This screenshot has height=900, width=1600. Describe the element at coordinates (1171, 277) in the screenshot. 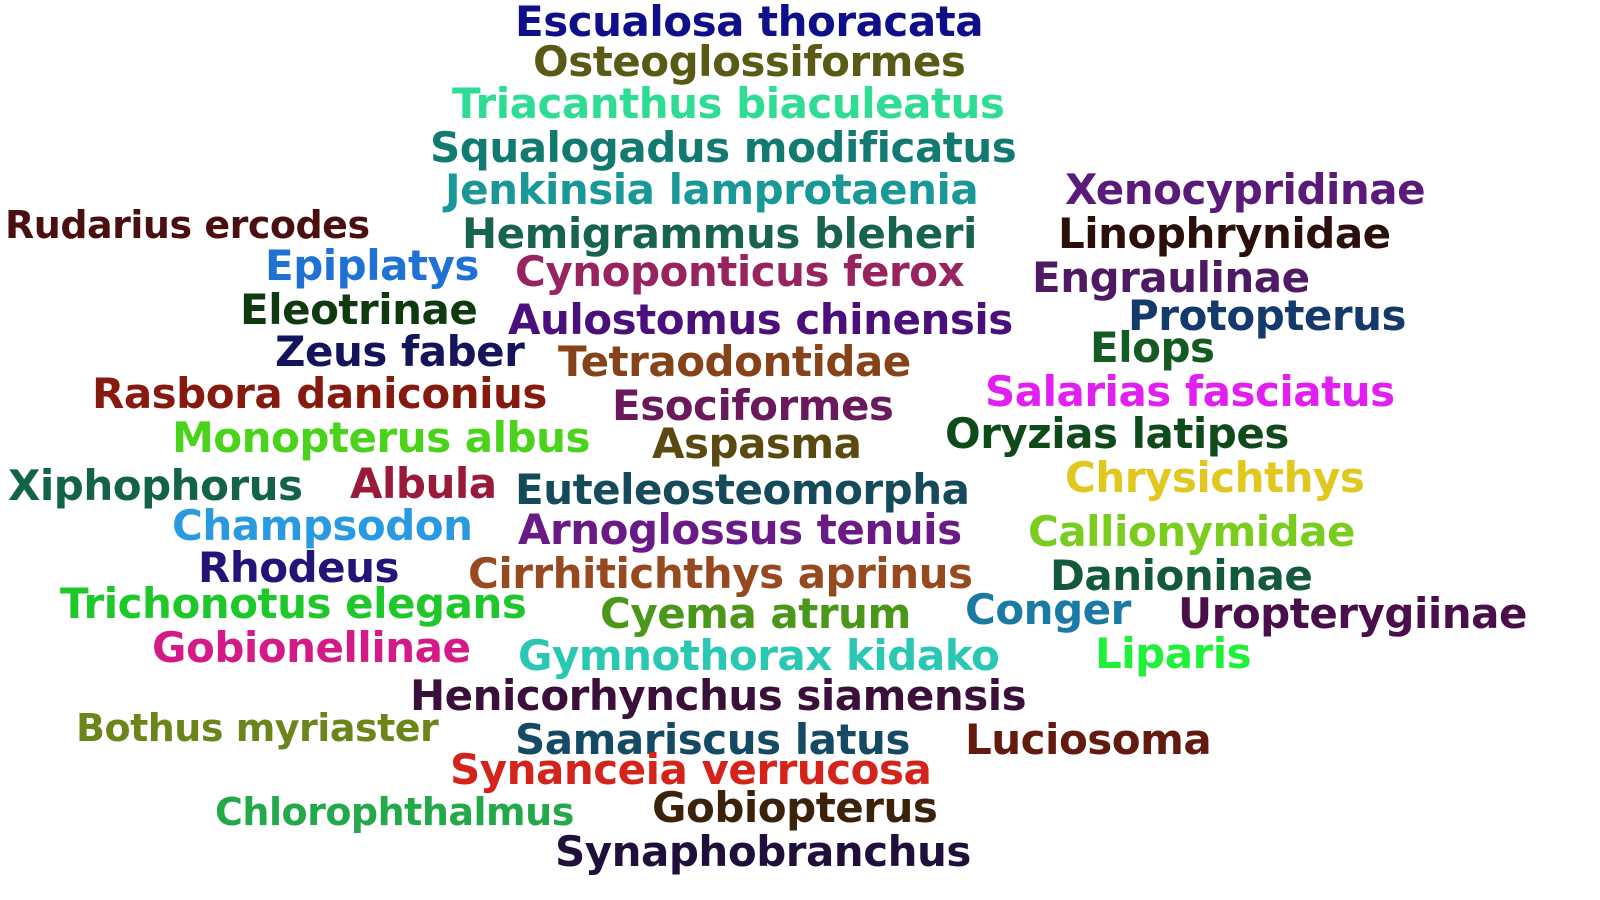

I see `word-engraulinae: Engraulinae` at that location.